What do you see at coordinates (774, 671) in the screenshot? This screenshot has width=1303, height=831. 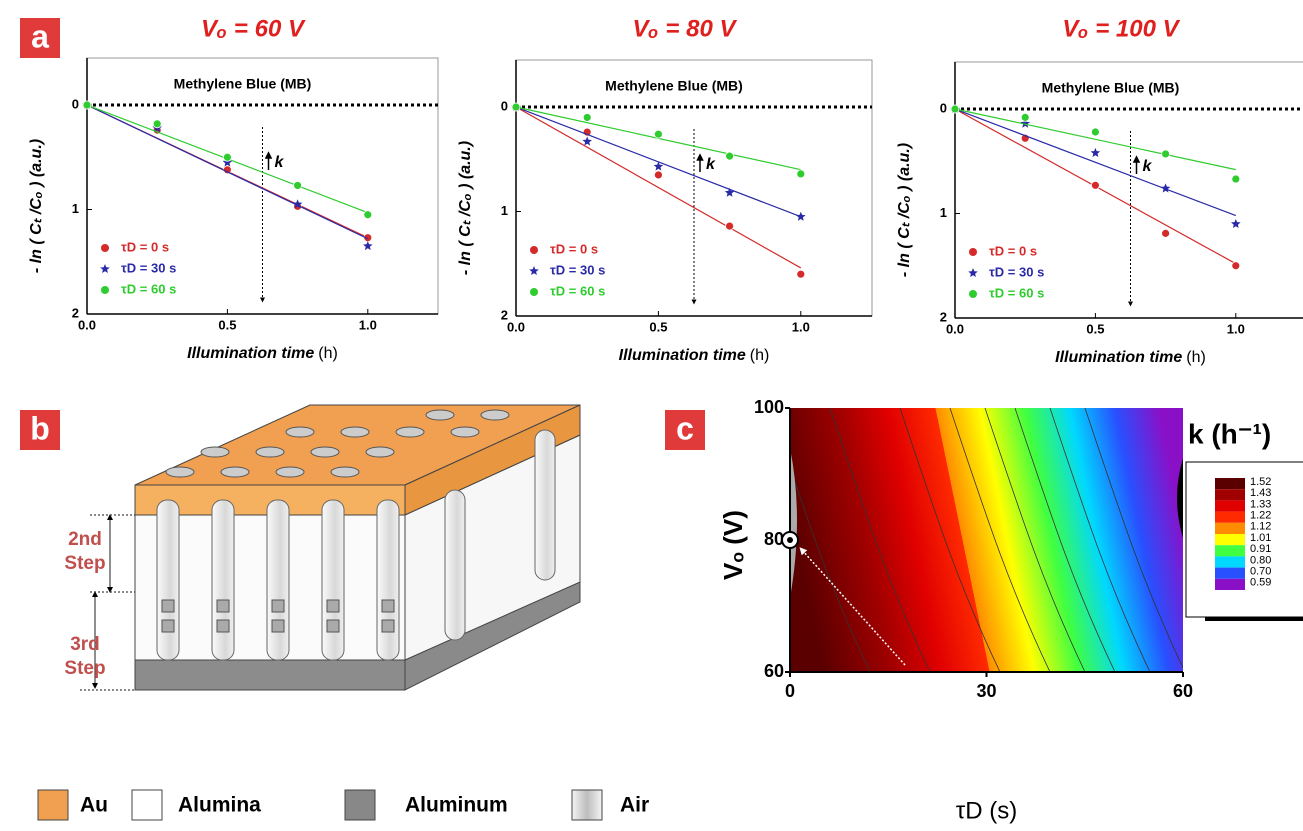 I see `y-tick-label: 60` at bounding box center [774, 671].